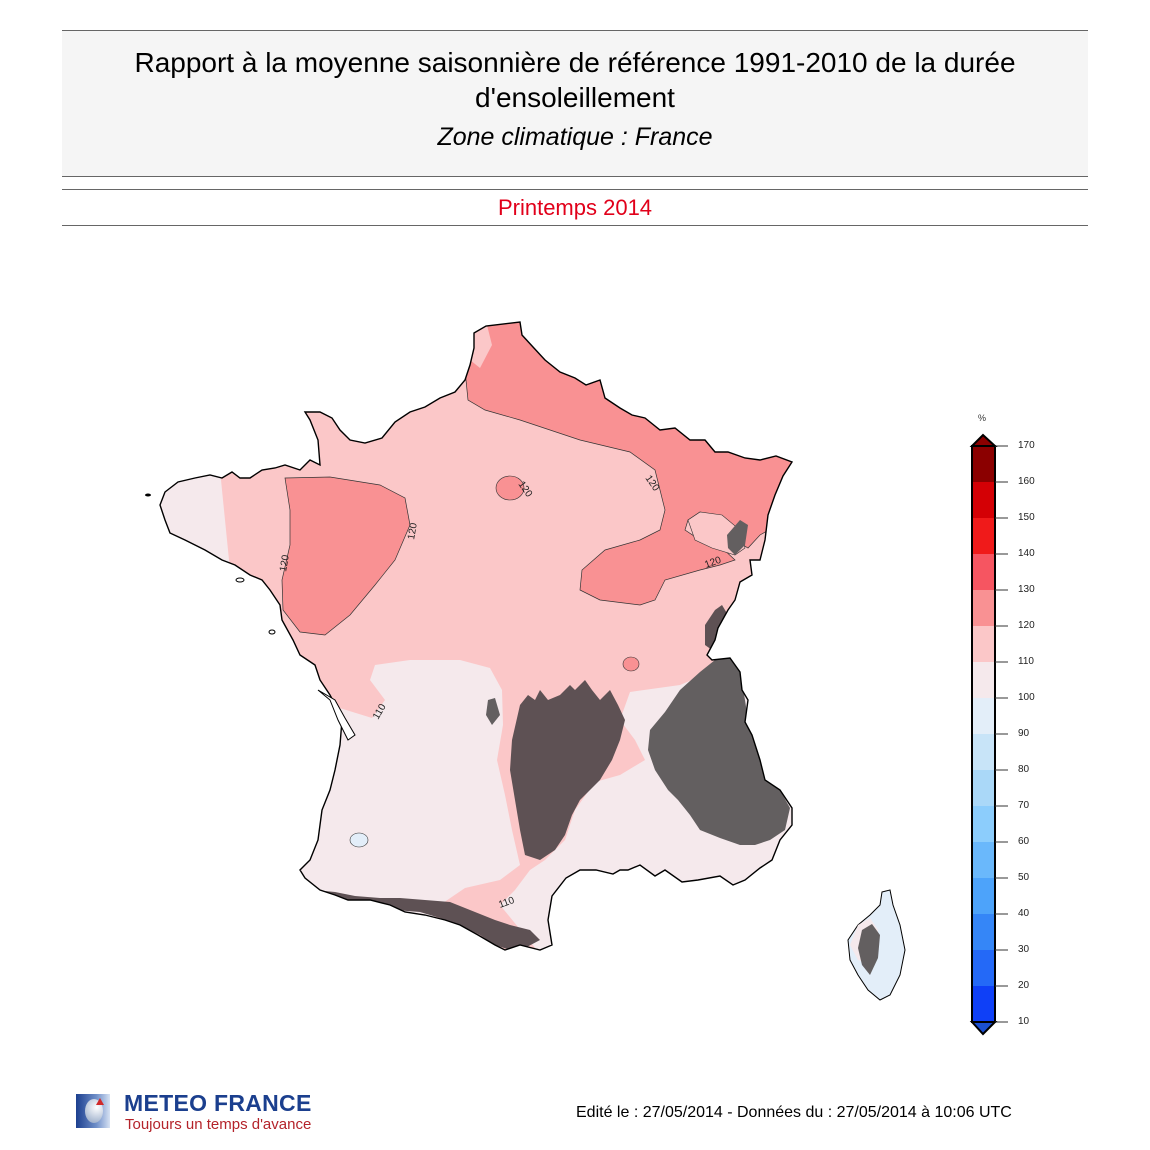 This screenshot has width=1150, height=1150. I want to click on legend-tick: 50, so click(1024, 877).